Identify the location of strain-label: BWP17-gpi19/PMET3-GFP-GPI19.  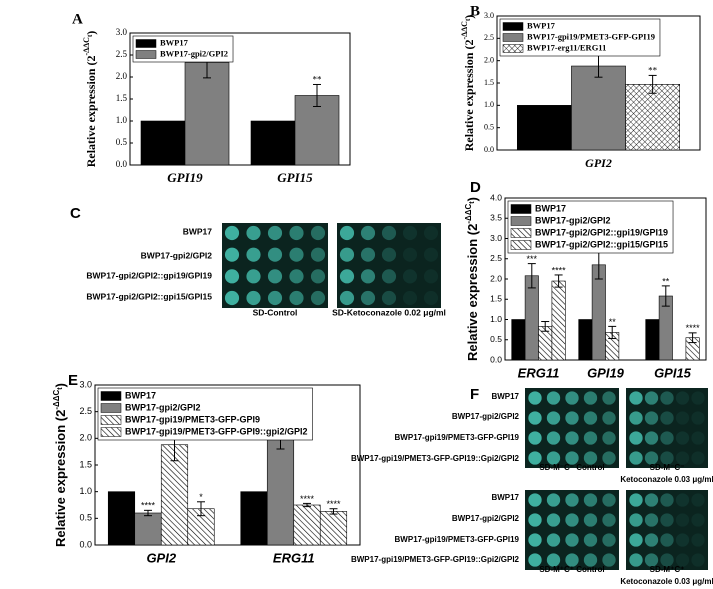
(457, 437).